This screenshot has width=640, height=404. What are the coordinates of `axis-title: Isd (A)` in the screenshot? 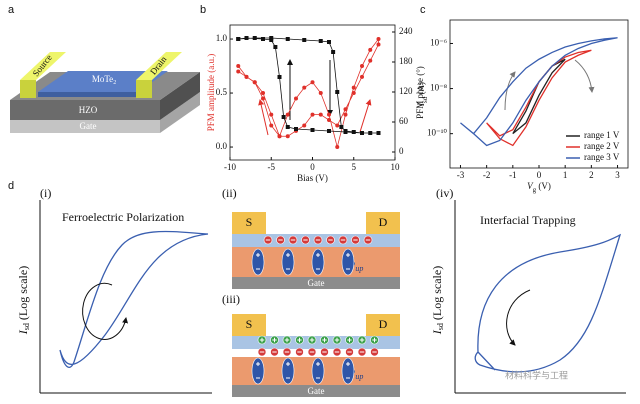 It's located at (422, 94).